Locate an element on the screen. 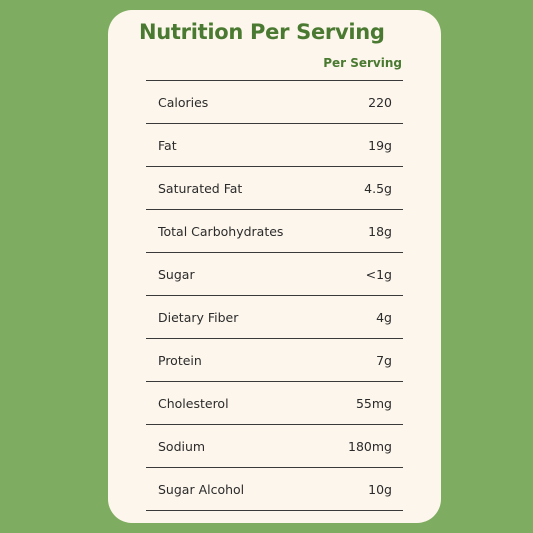 The height and width of the screenshot is (533, 533). row-label: Calories is located at coordinates (183, 102).